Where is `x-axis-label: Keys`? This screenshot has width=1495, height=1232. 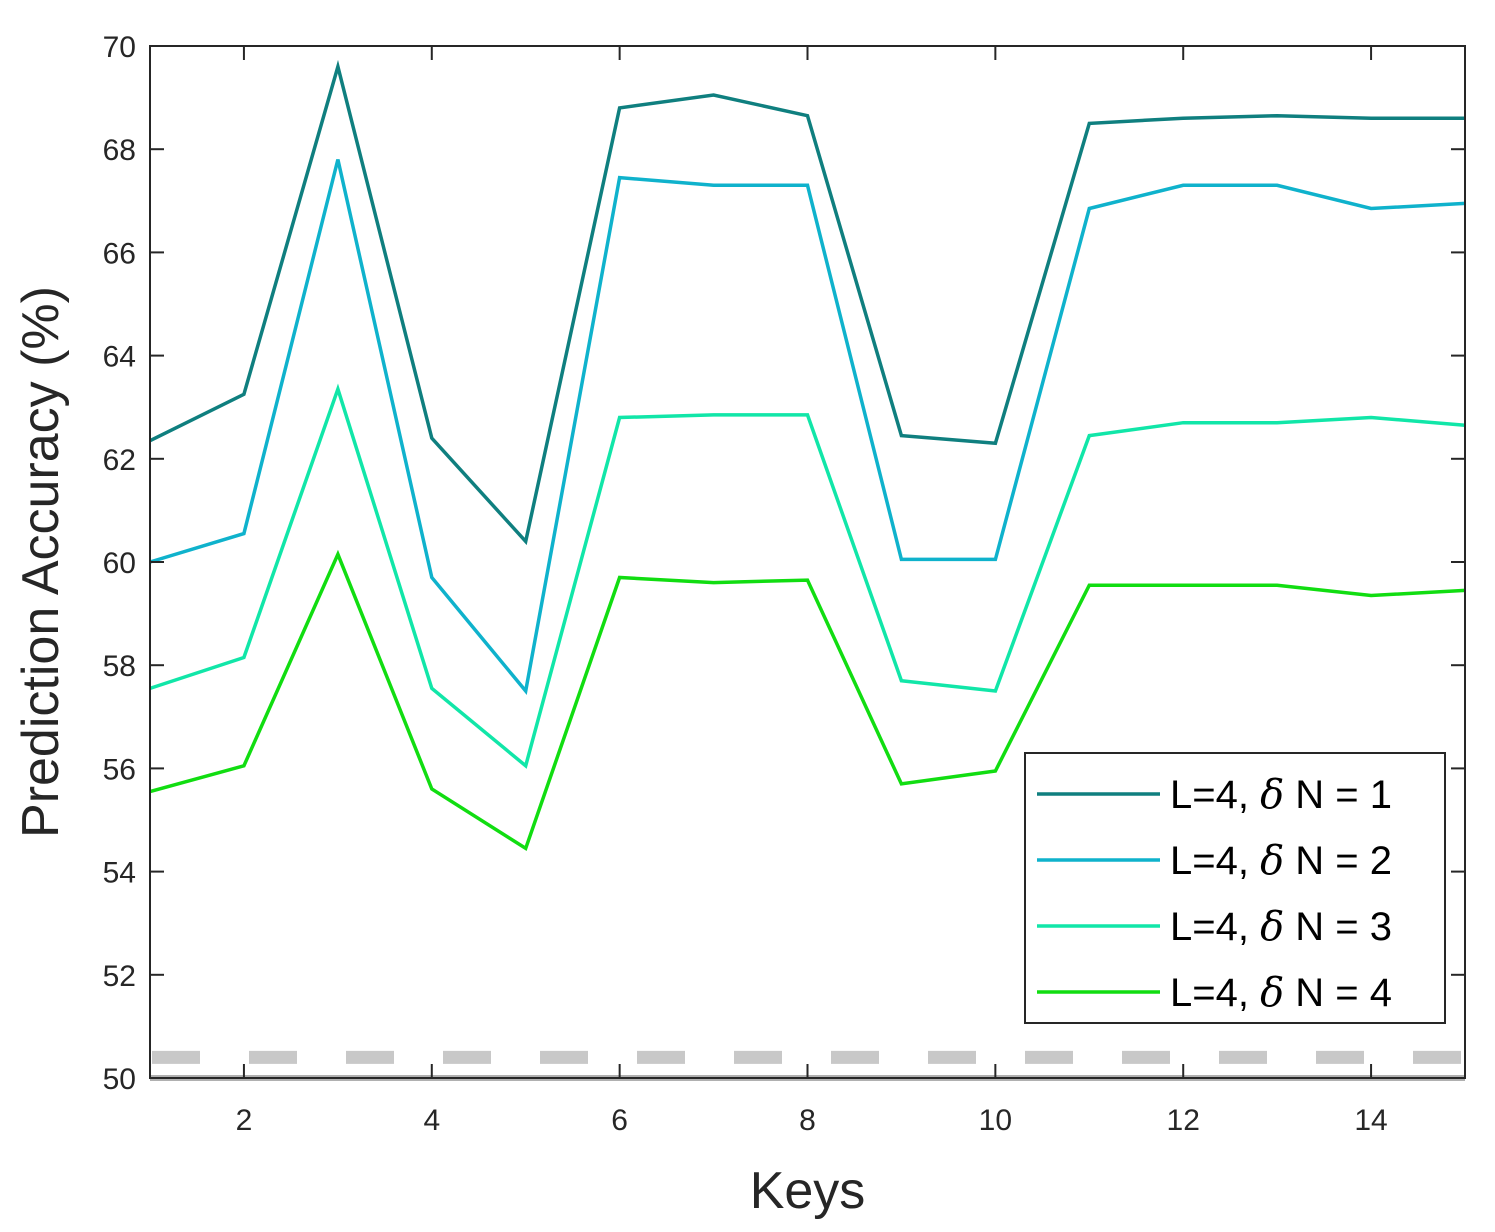
x-axis-label: Keys is located at coordinates (808, 1191).